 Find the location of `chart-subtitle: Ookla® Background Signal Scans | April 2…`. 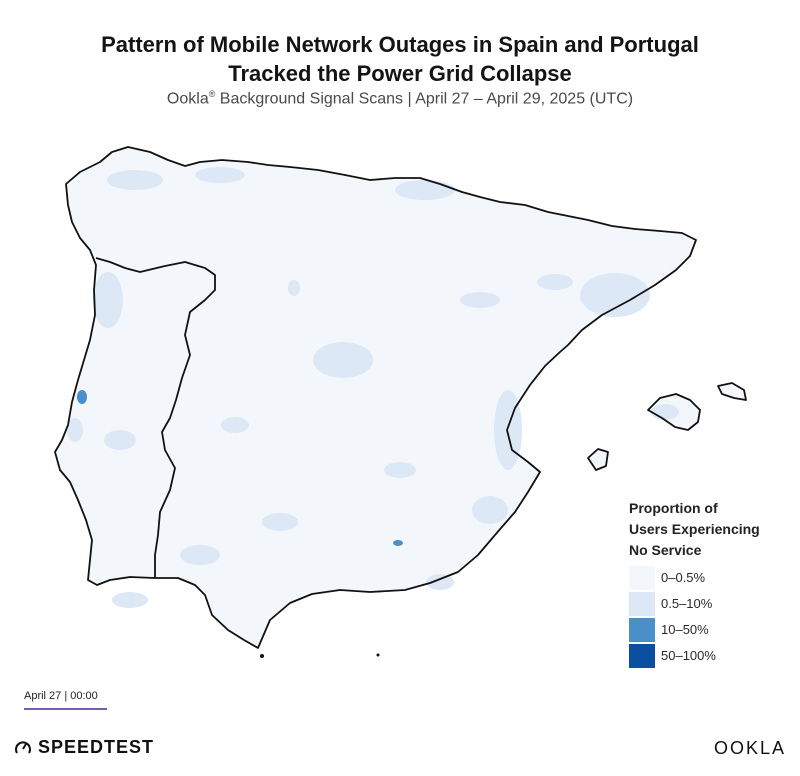

chart-subtitle: Ookla® Background Signal Scans | April 2… is located at coordinates (400, 98).